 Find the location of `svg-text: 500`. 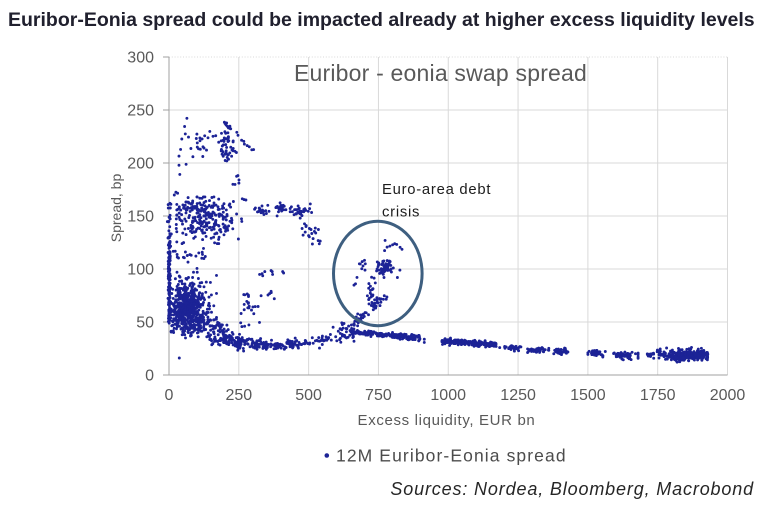

svg-text: 500 is located at coordinates (308, 395).